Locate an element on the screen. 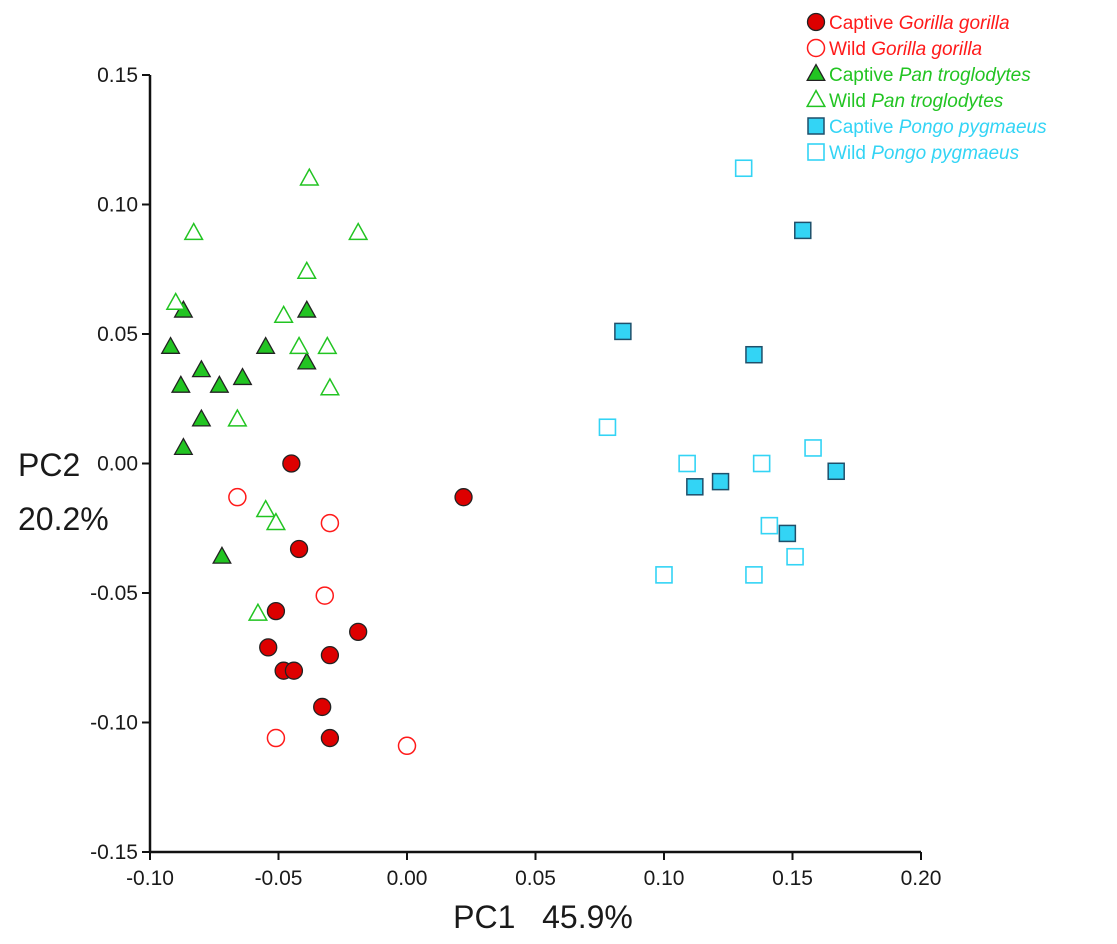  series-captive-pongo-pygmaeus is located at coordinates (729, 382).